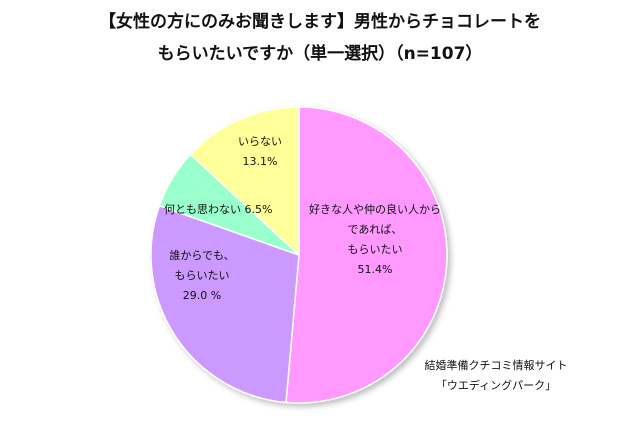  What do you see at coordinates (375, 249) in the screenshot?
I see `slice-label-0-line-2: もらいたい` at bounding box center [375, 249].